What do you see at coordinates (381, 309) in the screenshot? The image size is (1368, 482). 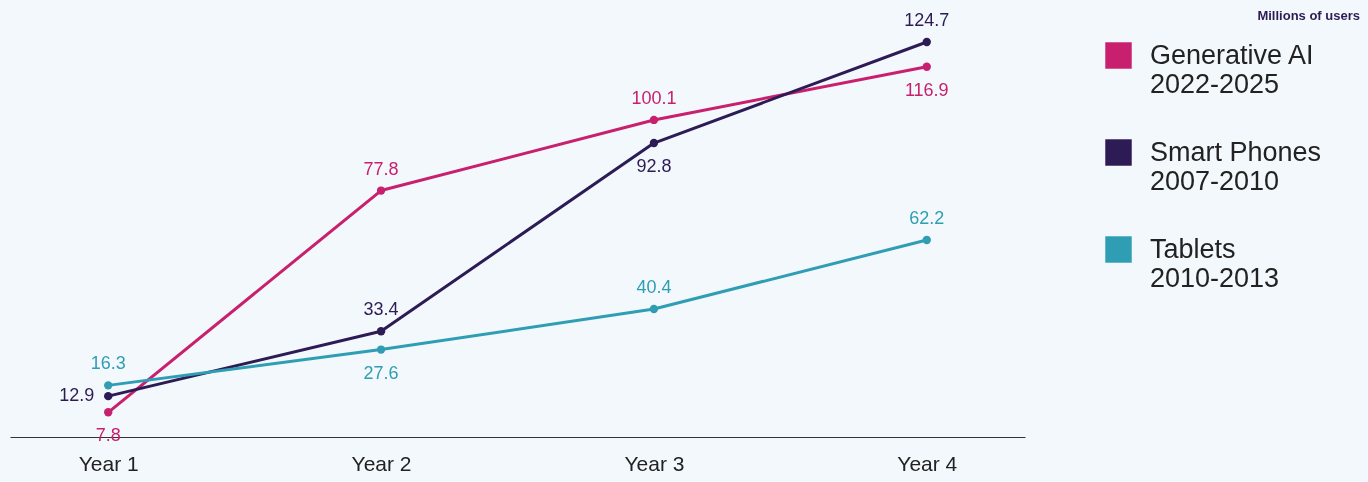 I see `data-label: 33.4` at bounding box center [381, 309].